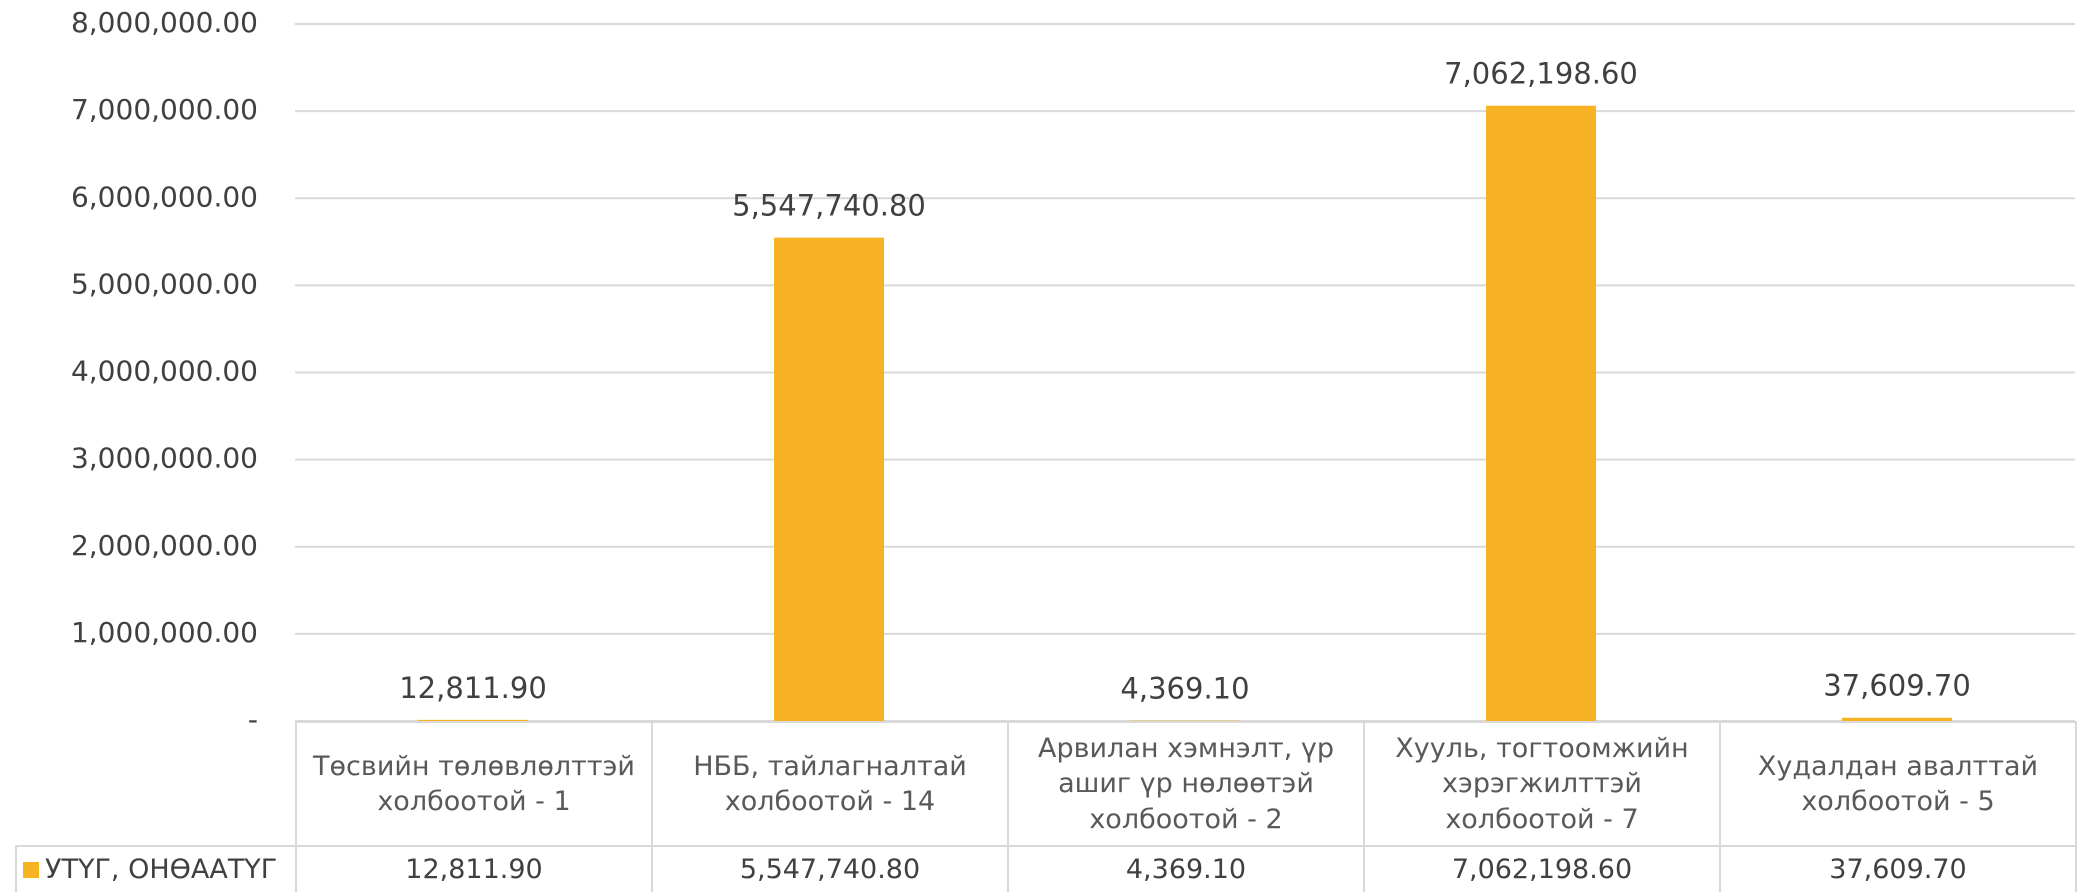 This screenshot has height=892, width=2085. Describe the element at coordinates (1186, 868) in the screenshot. I see `table-value: 4,369.10` at that location.